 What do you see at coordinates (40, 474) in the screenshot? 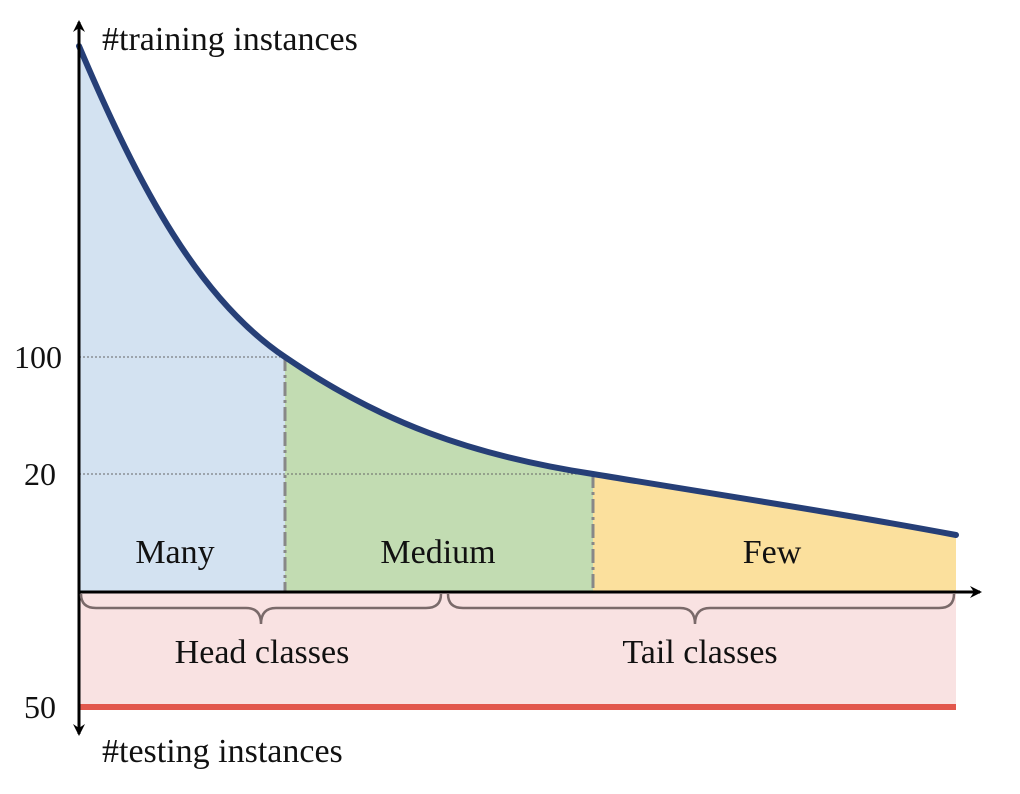
I see `tick-label-20: 20` at bounding box center [40, 474].